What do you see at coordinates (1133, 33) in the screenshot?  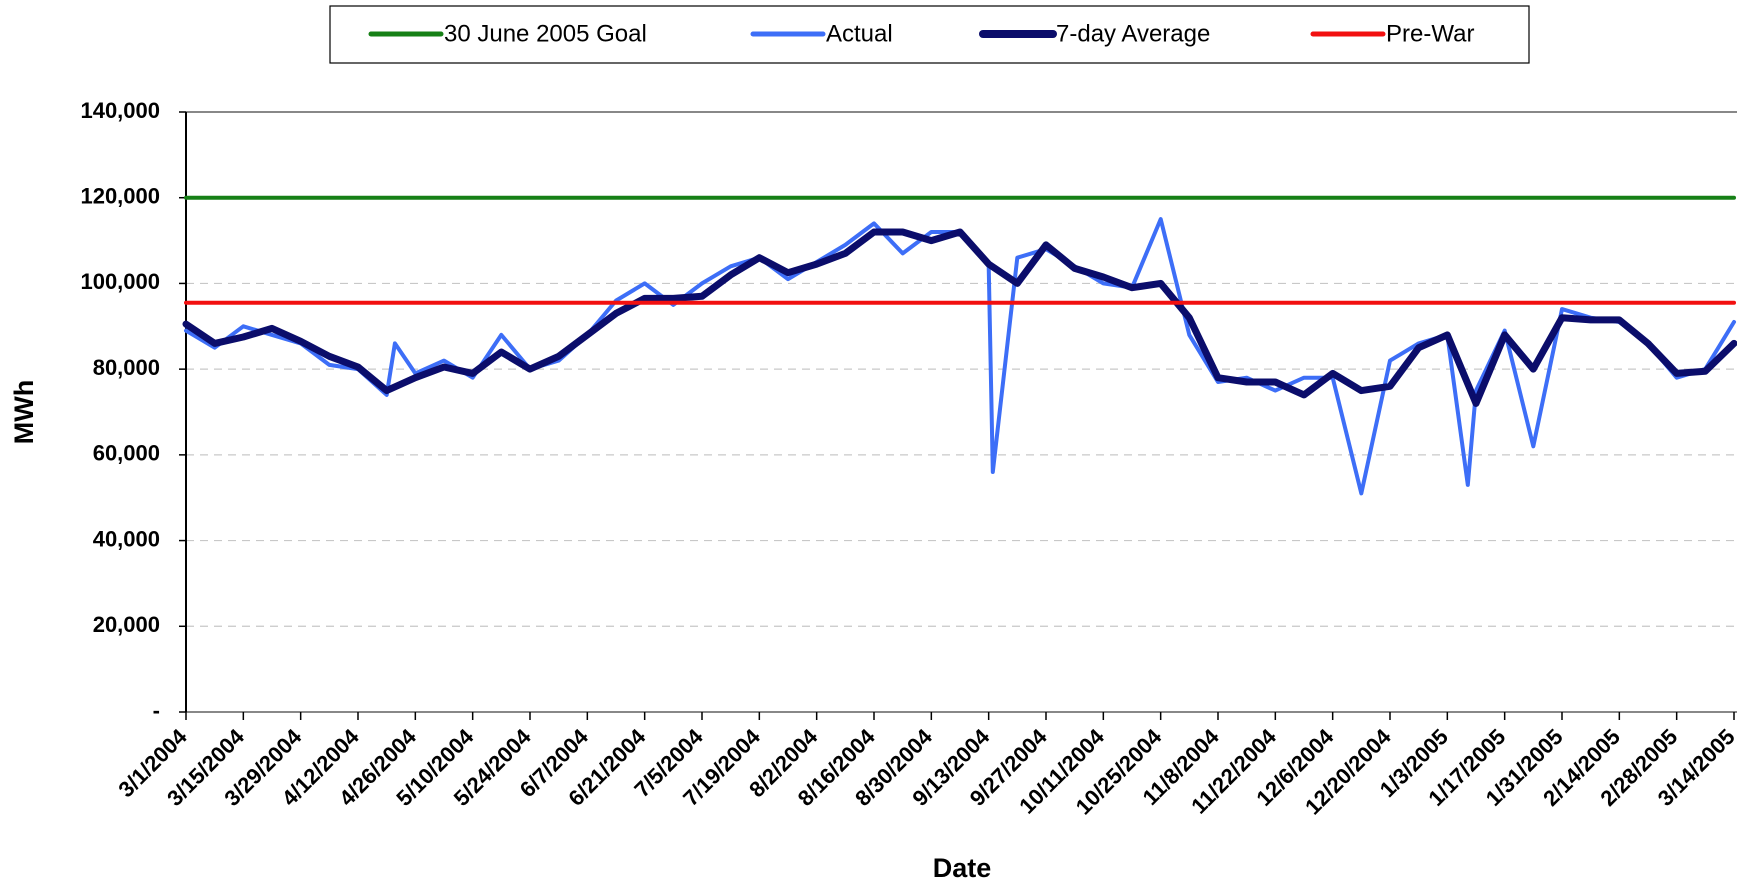 I see `legend-label: 7-day Average` at bounding box center [1133, 33].